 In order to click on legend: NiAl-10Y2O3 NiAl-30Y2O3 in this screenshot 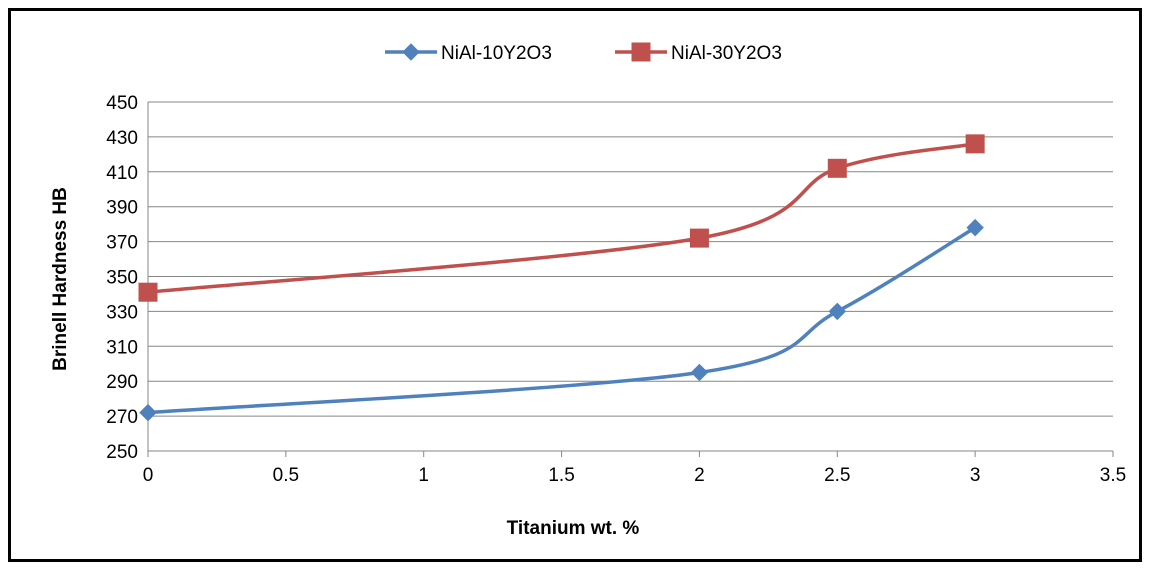, I will do `click(583, 53)`.